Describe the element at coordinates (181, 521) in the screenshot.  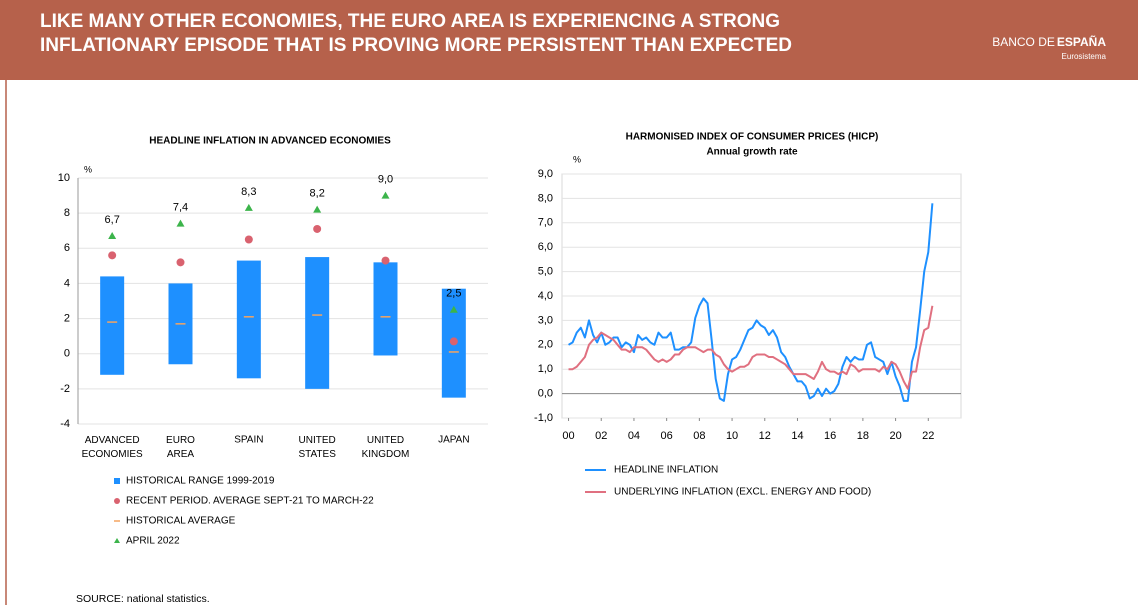
I see `legend-label: HISTORICAL AVERAGE` at that location.